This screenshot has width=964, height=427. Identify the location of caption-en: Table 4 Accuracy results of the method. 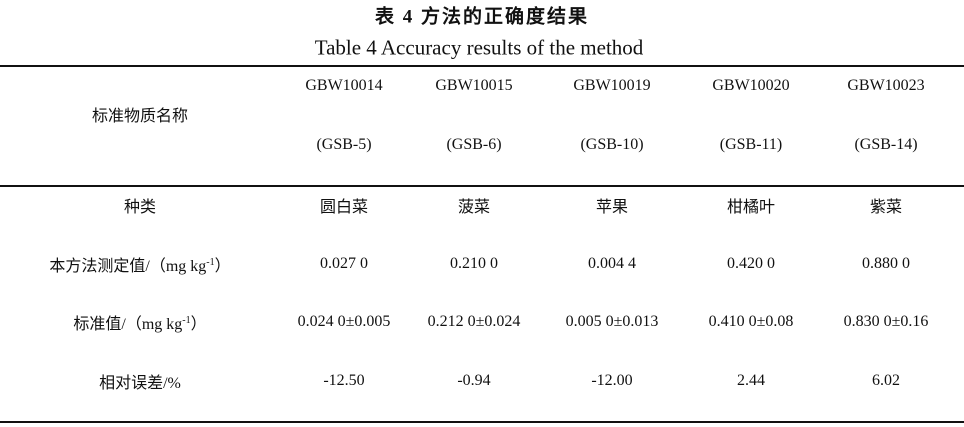
(479, 47).